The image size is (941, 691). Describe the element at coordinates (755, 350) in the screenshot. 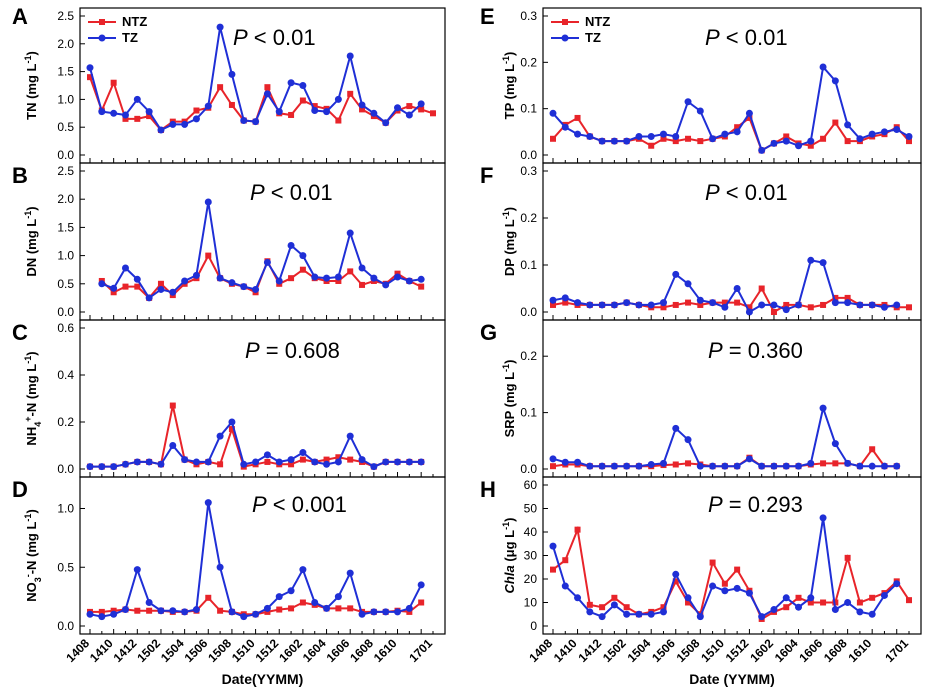

I see `p-value: P = 0.360` at that location.